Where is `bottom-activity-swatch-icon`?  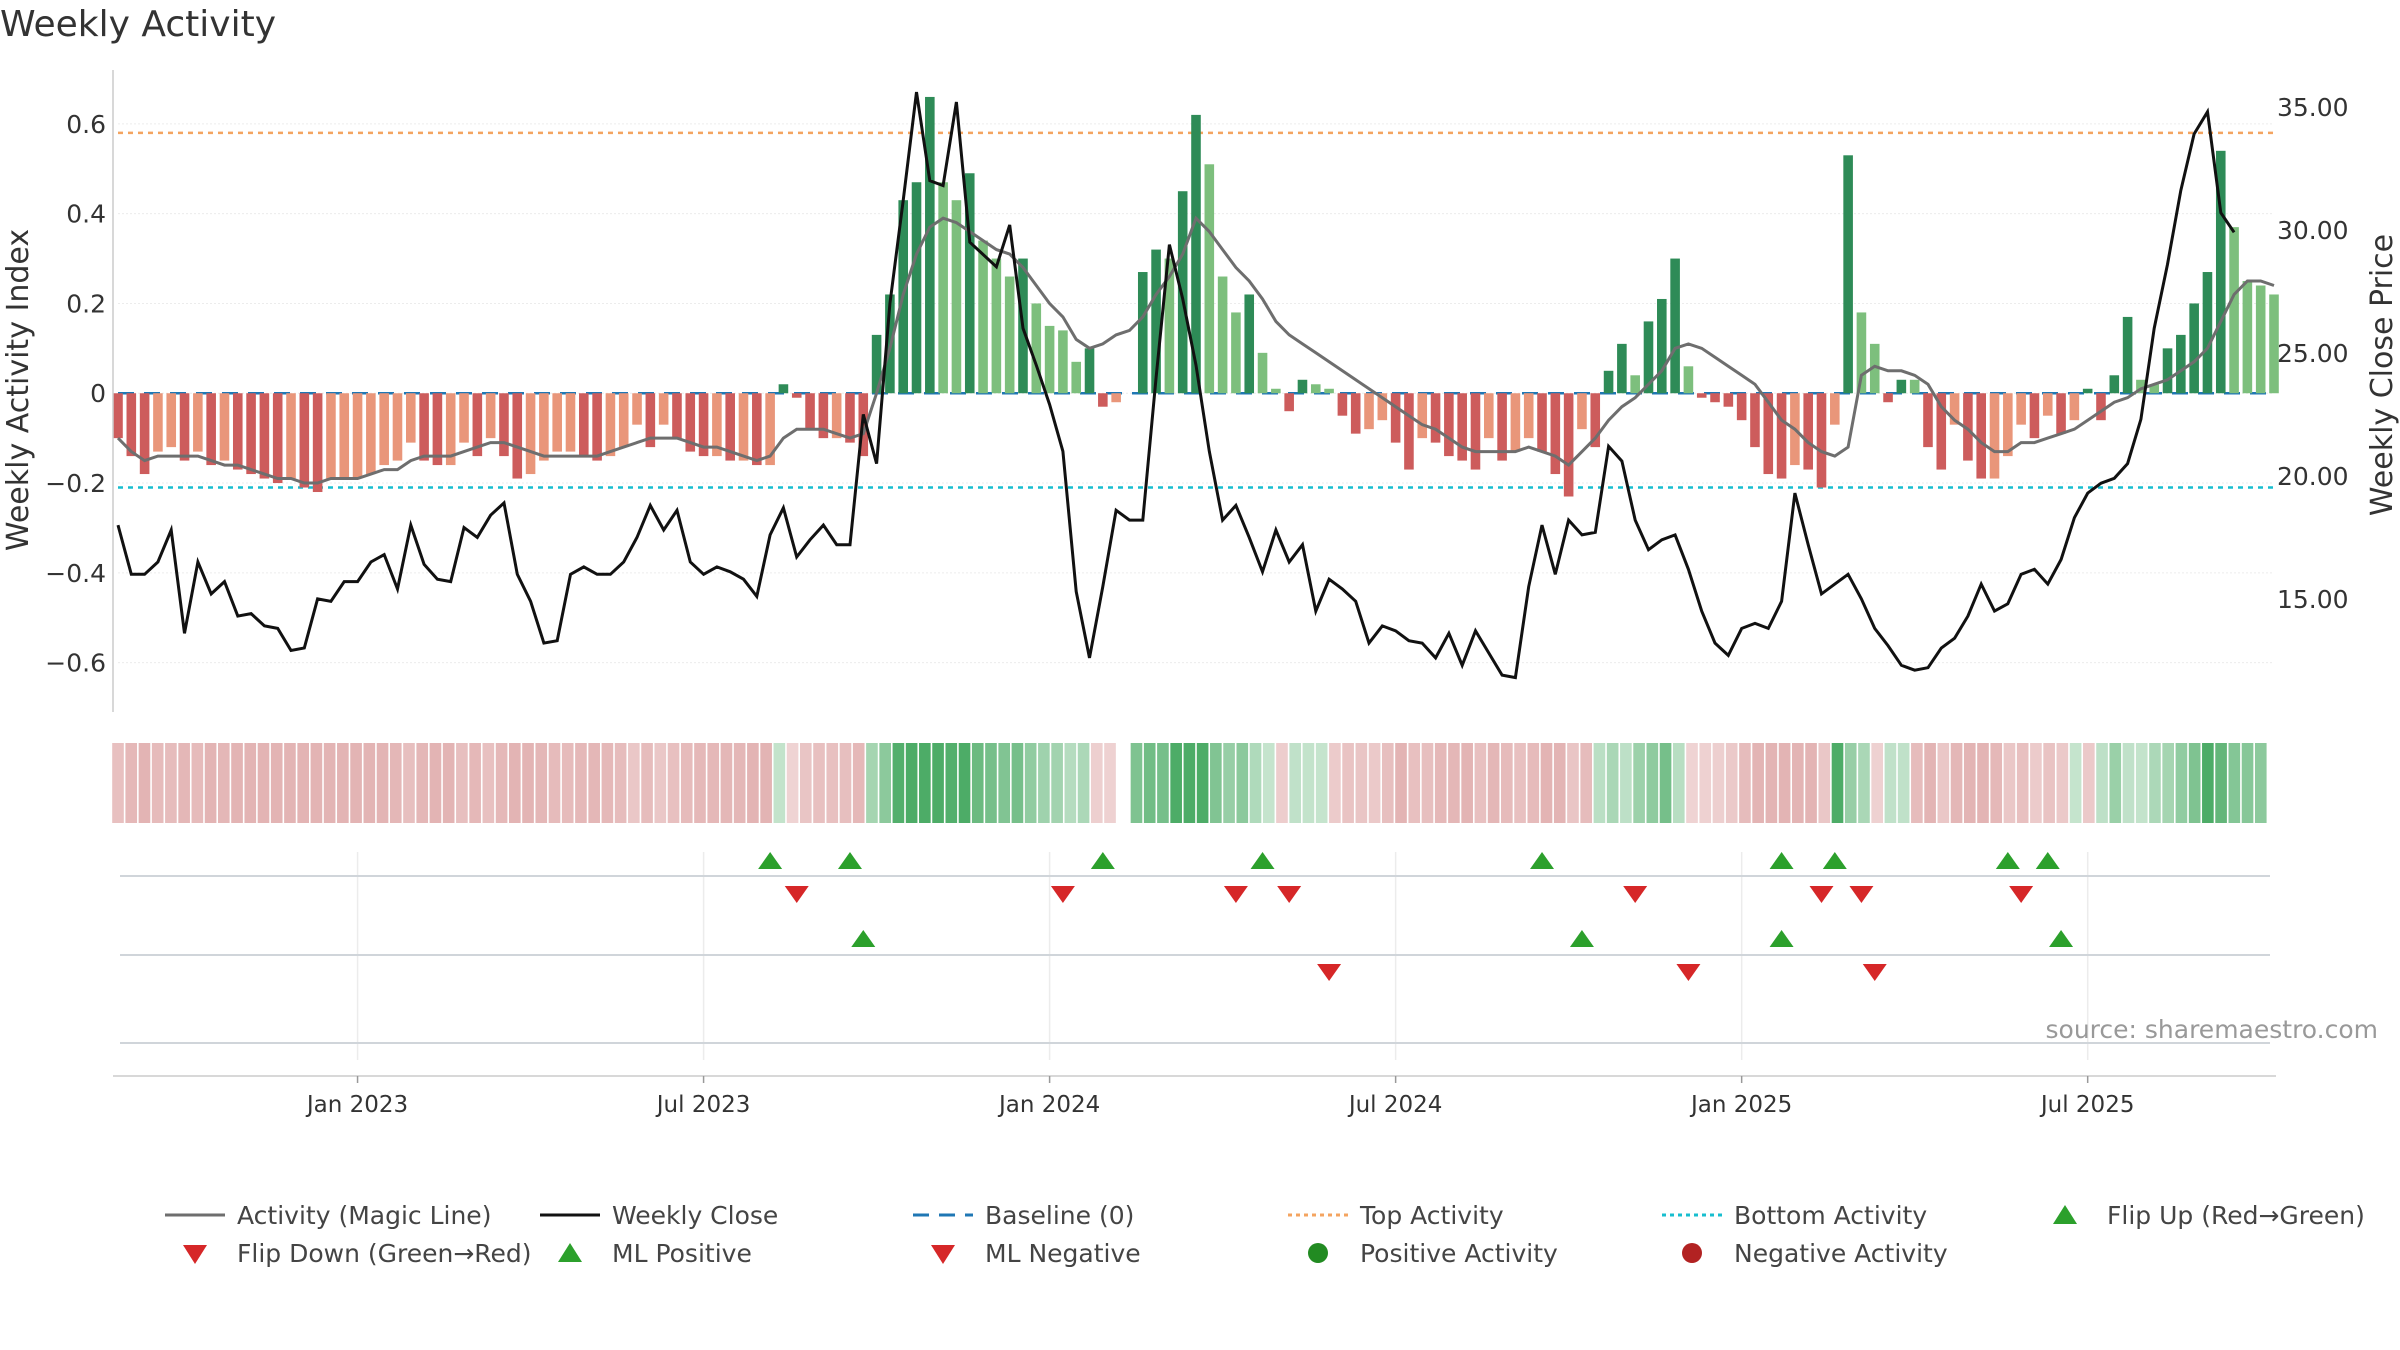 bottom-activity-swatch-icon is located at coordinates (1692, 1215).